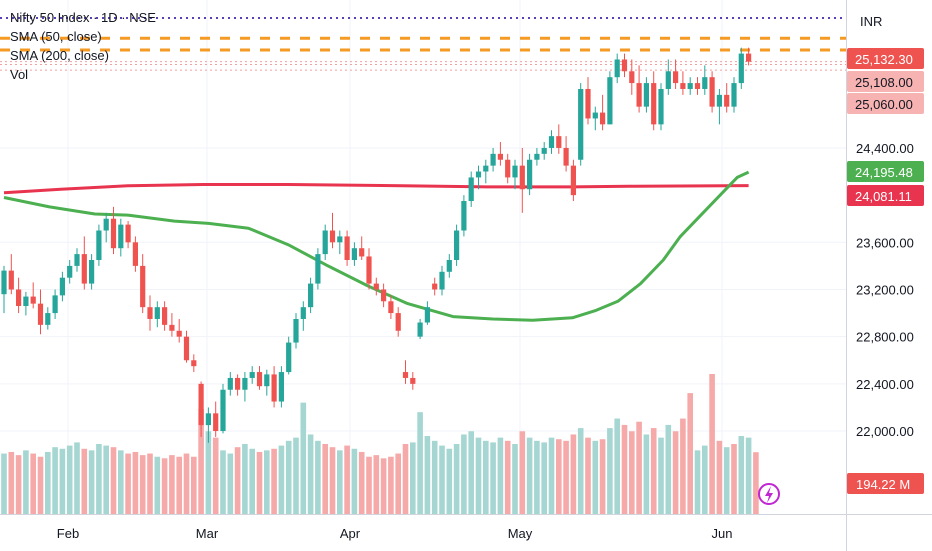  I want to click on axis-corner, so click(889, 532).